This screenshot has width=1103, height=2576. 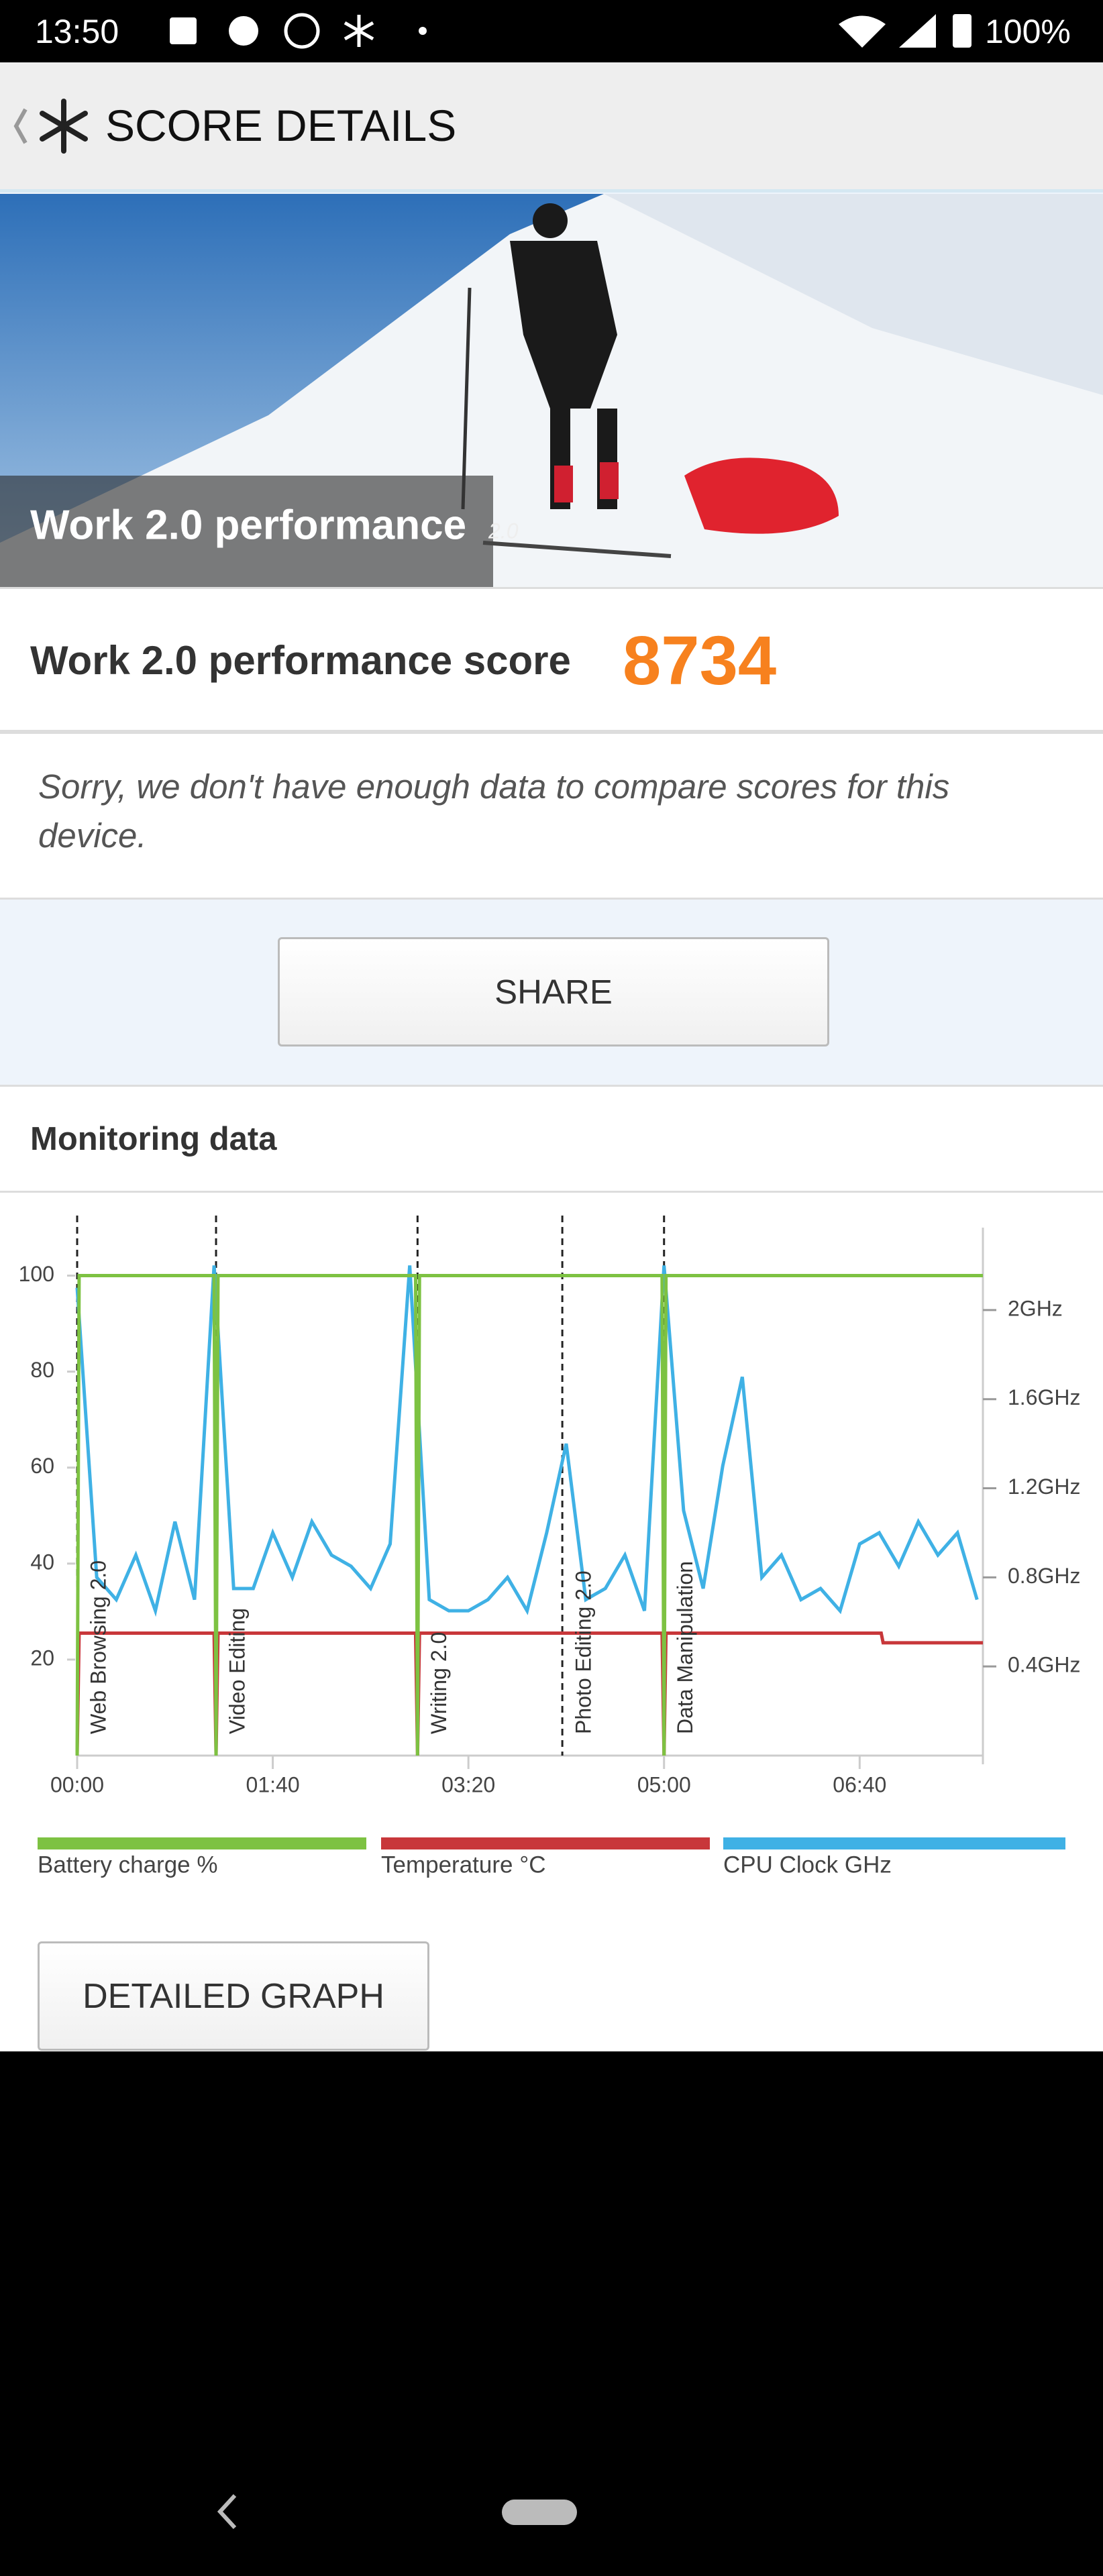 What do you see at coordinates (859, 1784) in the screenshot?
I see `x-tick-label: 06:40` at bounding box center [859, 1784].